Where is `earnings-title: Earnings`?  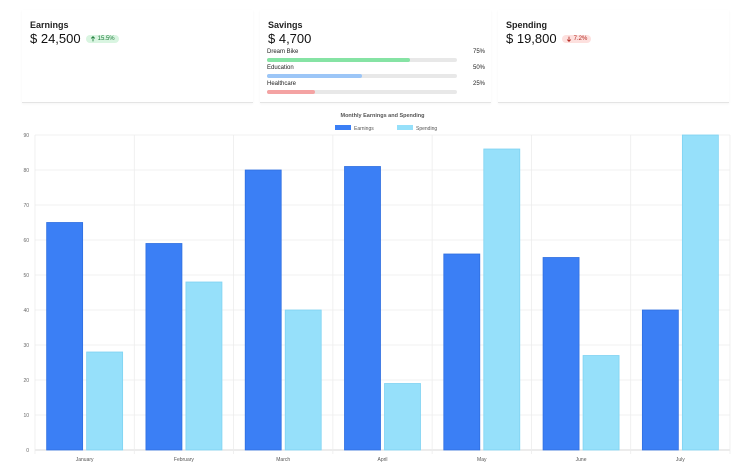
earnings-title: Earnings is located at coordinates (49, 25).